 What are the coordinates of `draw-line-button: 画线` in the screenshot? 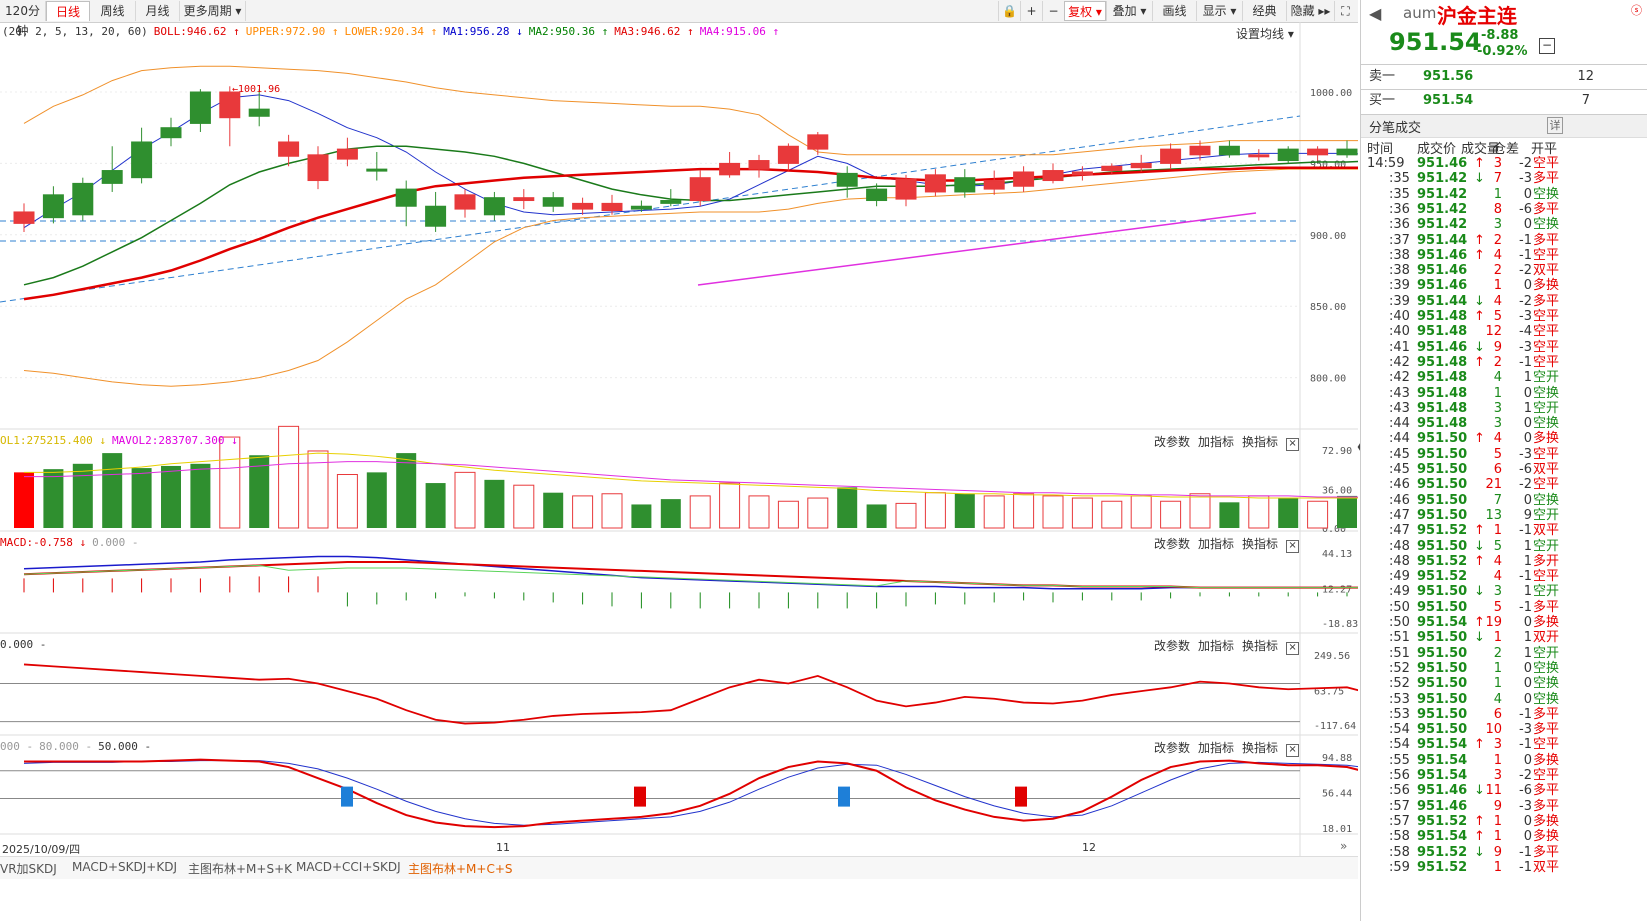 It's located at (1174, 11).